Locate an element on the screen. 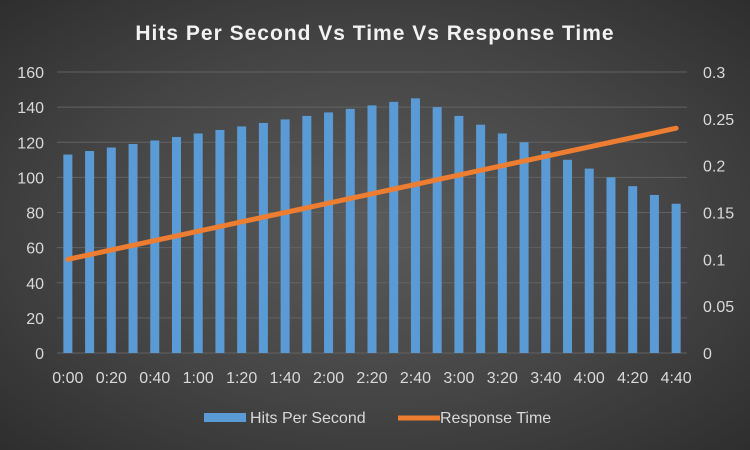 The width and height of the screenshot is (750, 450). left-tick-label: 160 is located at coordinates (30, 73).